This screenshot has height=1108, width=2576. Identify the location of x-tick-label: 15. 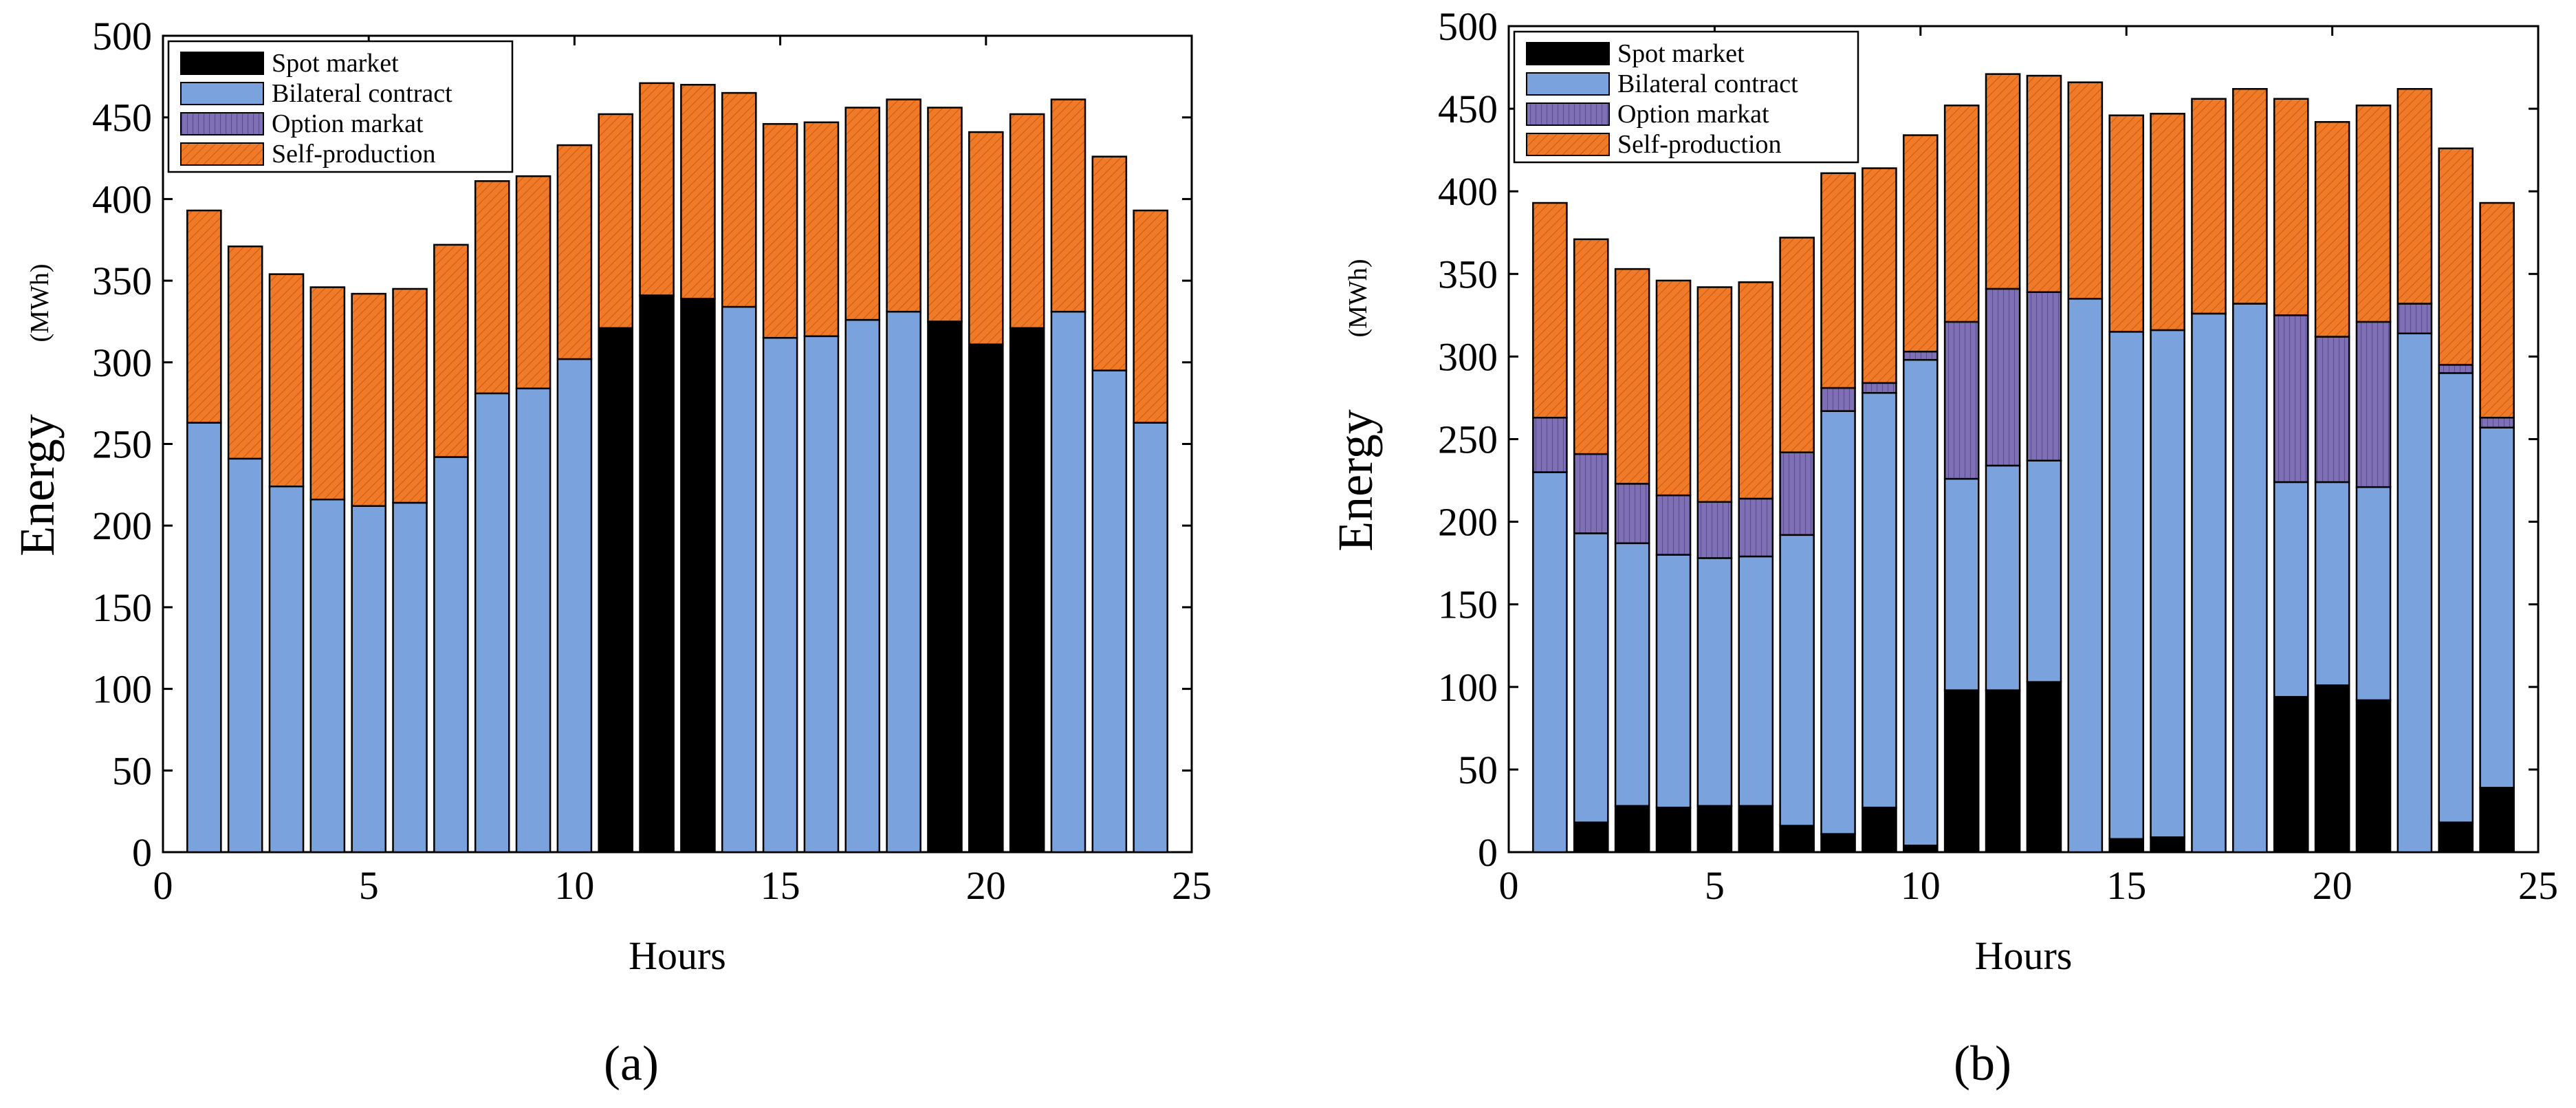
(780, 886).